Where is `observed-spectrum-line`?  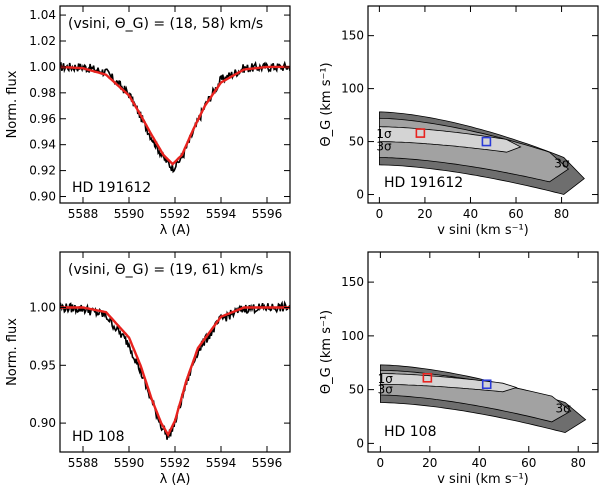 observed-spectrum-line is located at coordinates (175, 117).